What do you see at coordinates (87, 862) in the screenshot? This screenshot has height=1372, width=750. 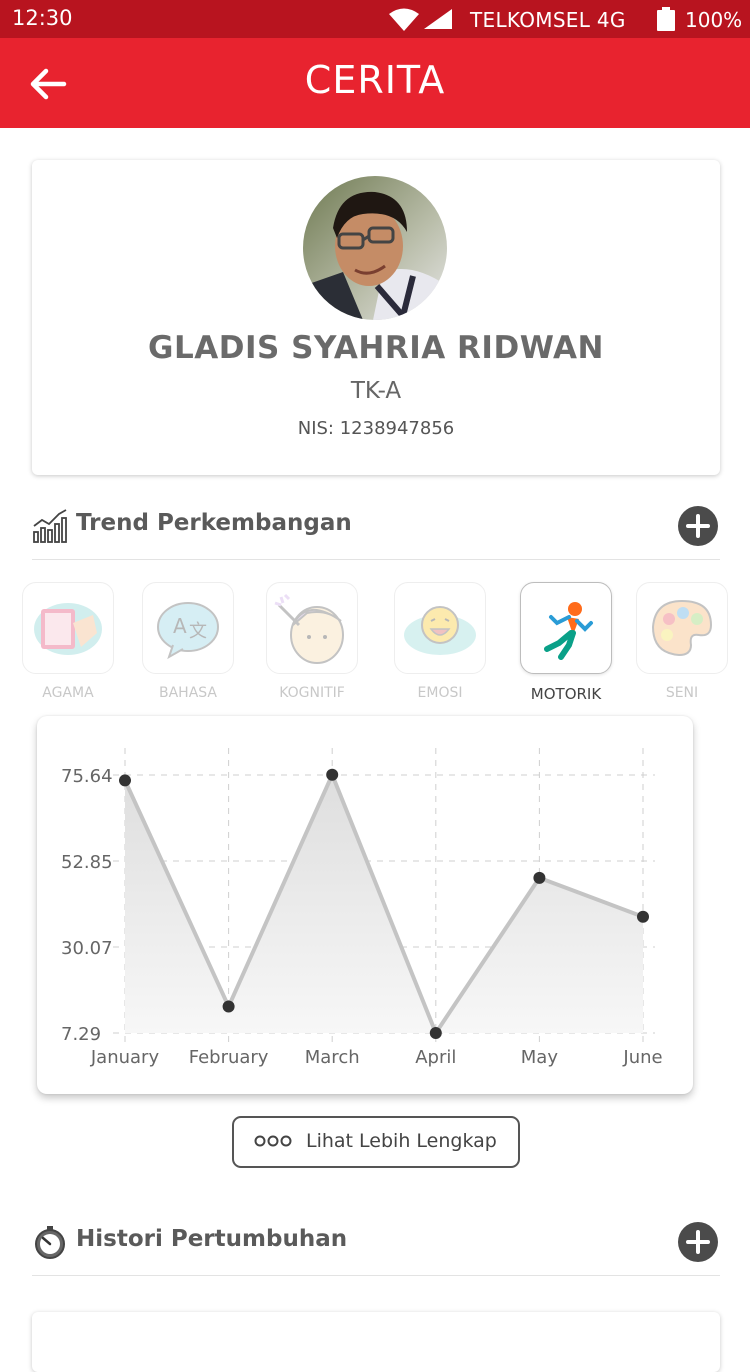 I see `y-tick-label: 52.85` at bounding box center [87, 862].